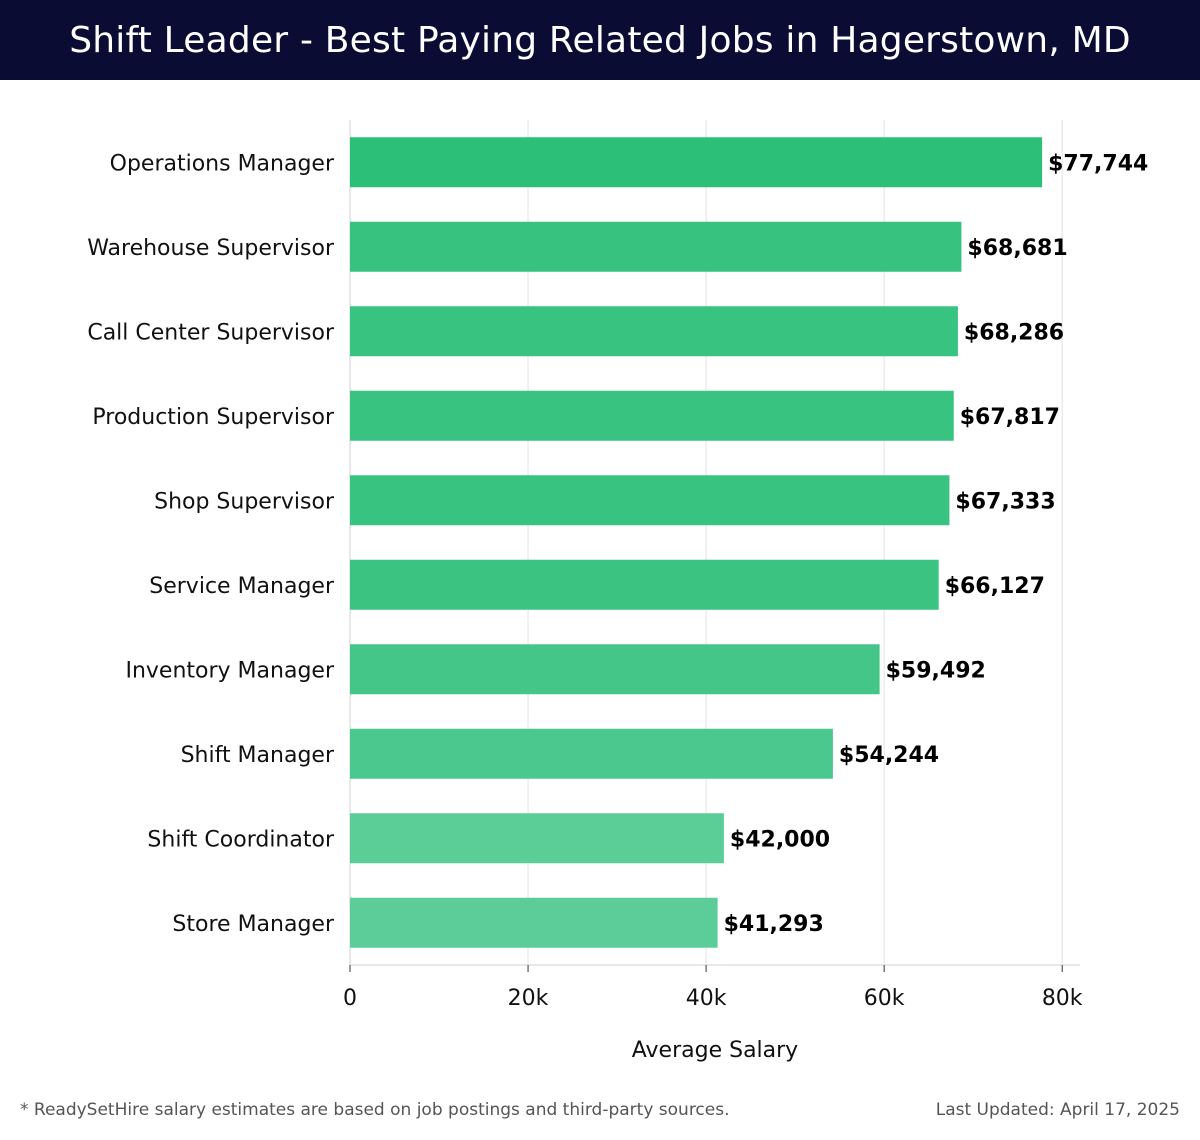  What do you see at coordinates (936, 670) in the screenshot?
I see `bar-value-label: $59,492` at bounding box center [936, 670].